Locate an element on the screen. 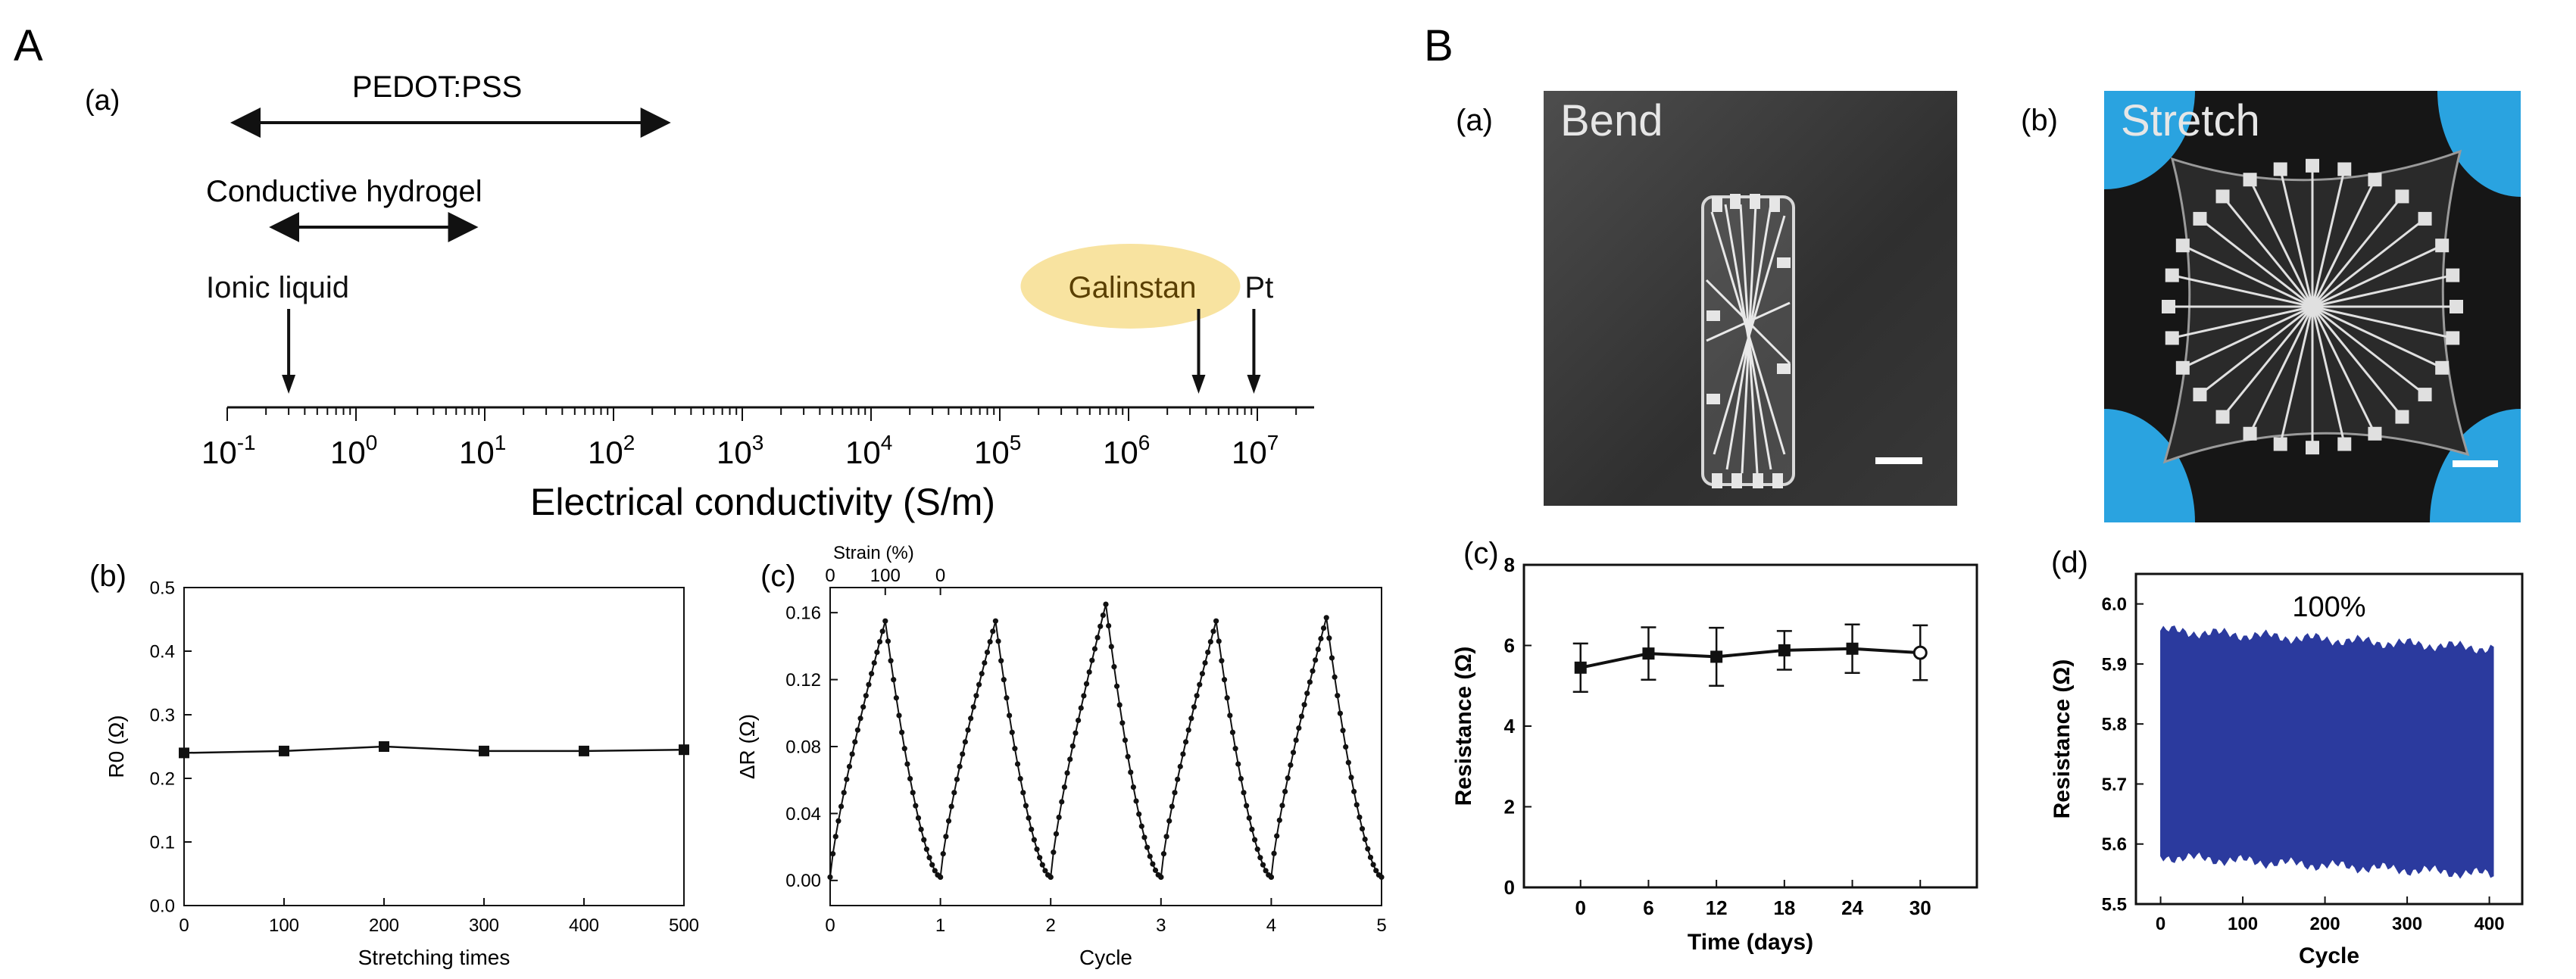 This screenshot has height=979, width=2576. y-tick-label: 5.5 is located at coordinates (2114, 904).